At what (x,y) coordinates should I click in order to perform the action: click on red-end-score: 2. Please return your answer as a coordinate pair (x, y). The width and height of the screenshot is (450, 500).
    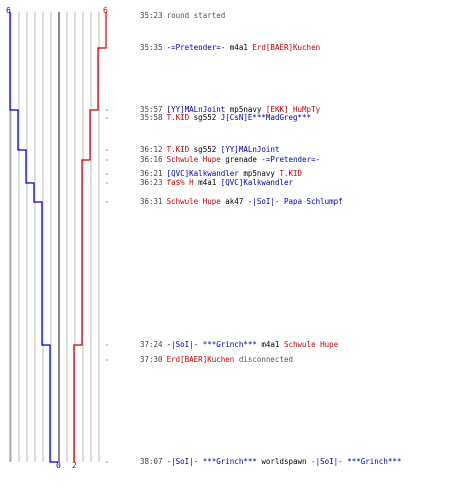
    Looking at the image, I should click on (74, 465).